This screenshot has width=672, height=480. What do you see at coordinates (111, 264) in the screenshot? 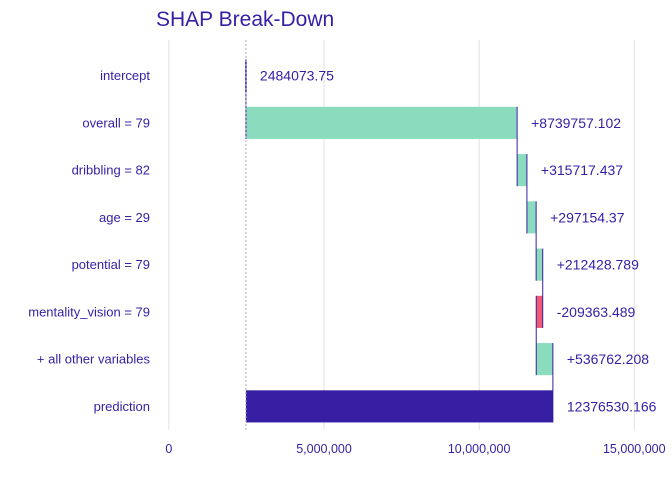
I see `y-axis-label: potential = 79` at bounding box center [111, 264].